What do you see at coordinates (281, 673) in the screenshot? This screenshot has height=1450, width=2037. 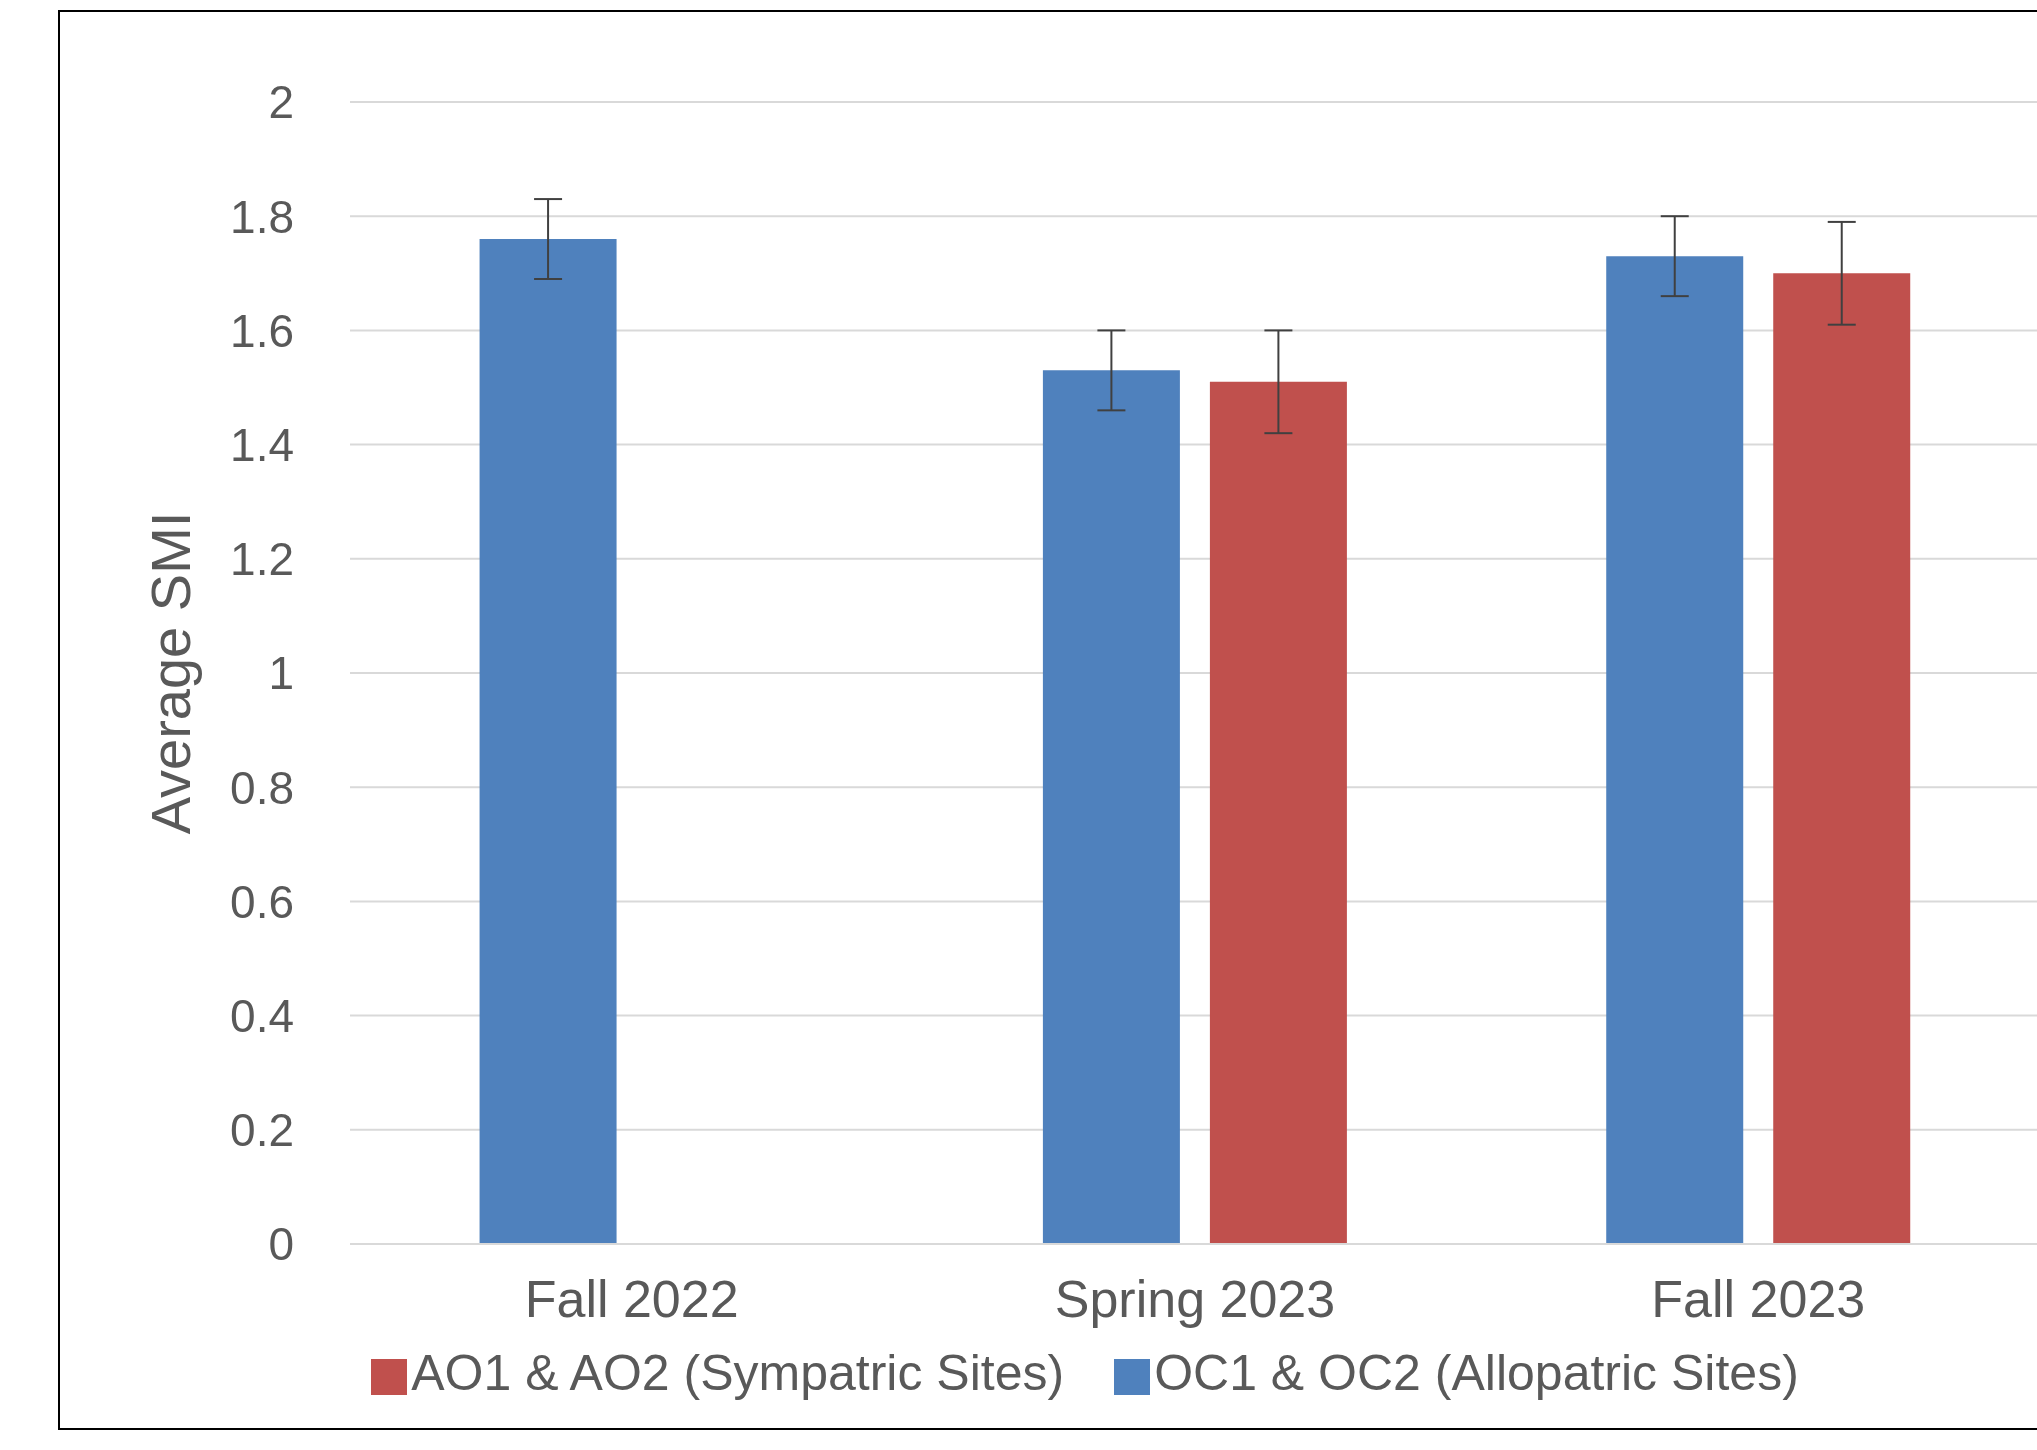 I see `y-tick-label: 1` at bounding box center [281, 673].